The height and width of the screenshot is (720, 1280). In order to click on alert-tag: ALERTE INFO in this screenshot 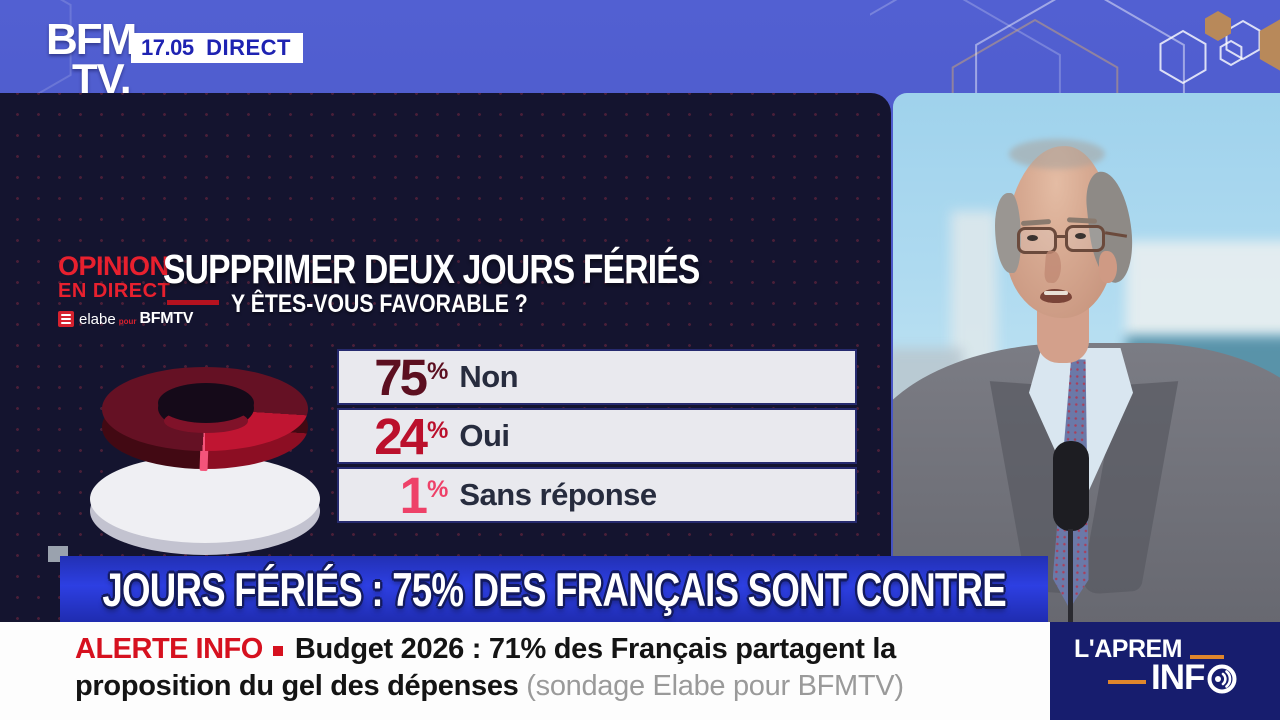, I will do `click(169, 649)`.